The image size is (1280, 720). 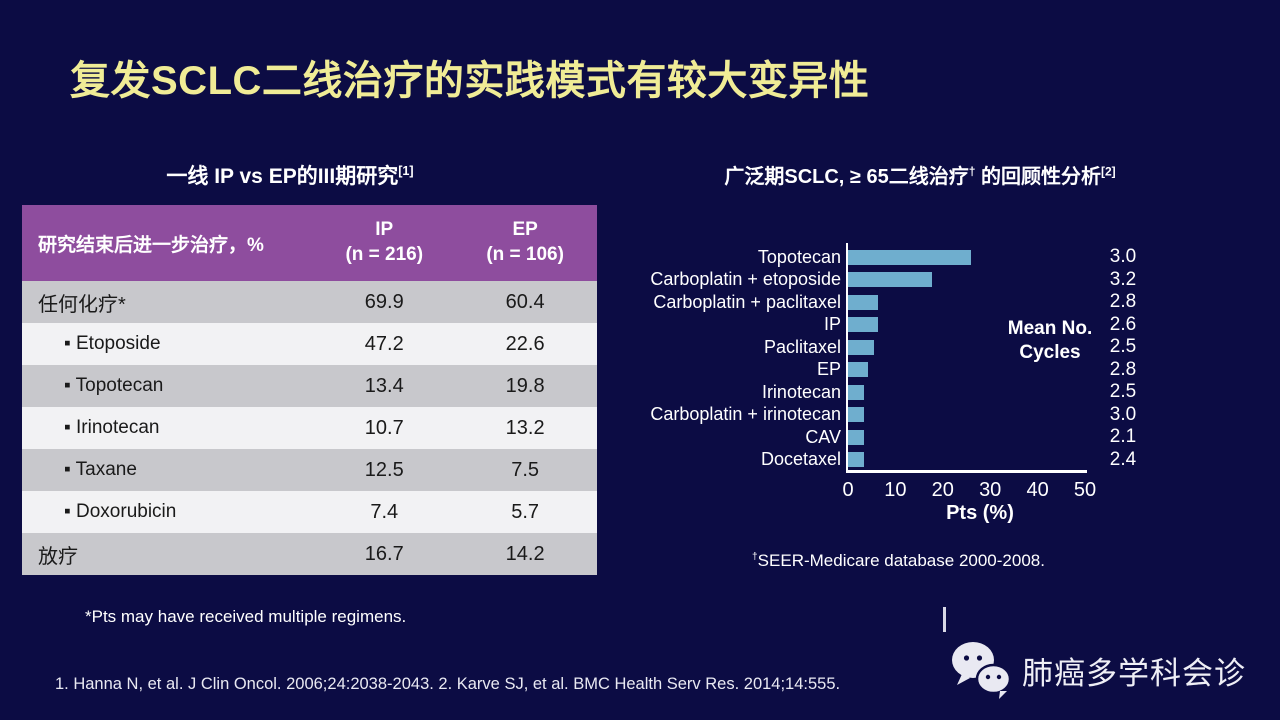 What do you see at coordinates (901, 560) in the screenshot?
I see `chart-footnote-text: SEER-Medicare database 2000-2008.` at bounding box center [901, 560].